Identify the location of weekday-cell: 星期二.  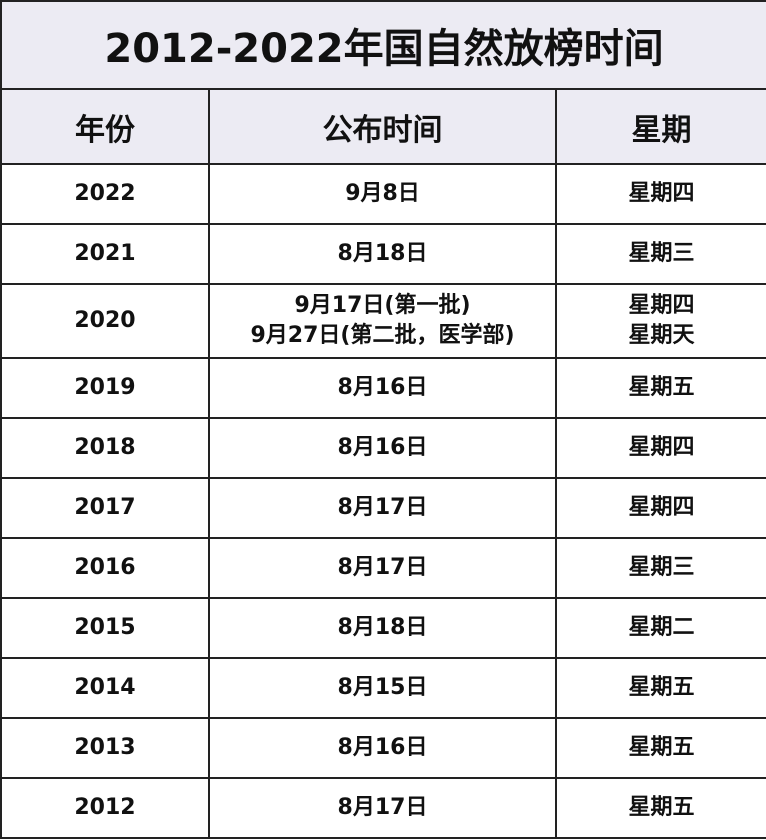
(660, 628).